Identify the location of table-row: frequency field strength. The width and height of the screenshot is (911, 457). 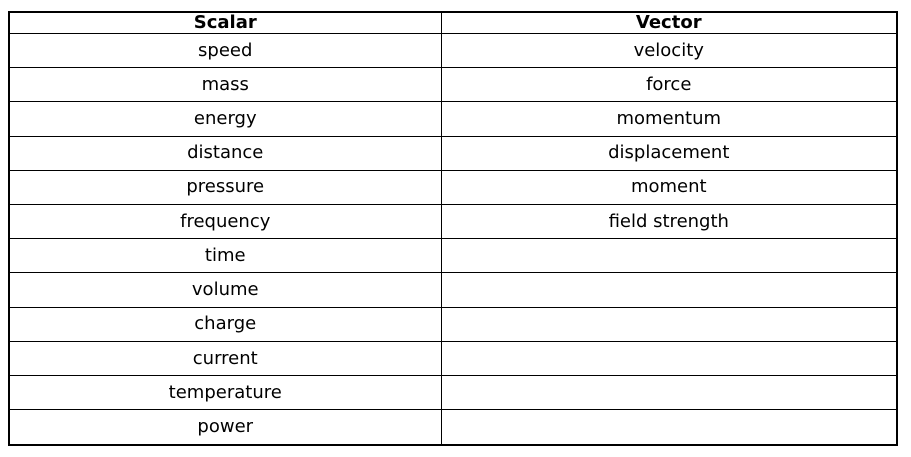
(453, 221).